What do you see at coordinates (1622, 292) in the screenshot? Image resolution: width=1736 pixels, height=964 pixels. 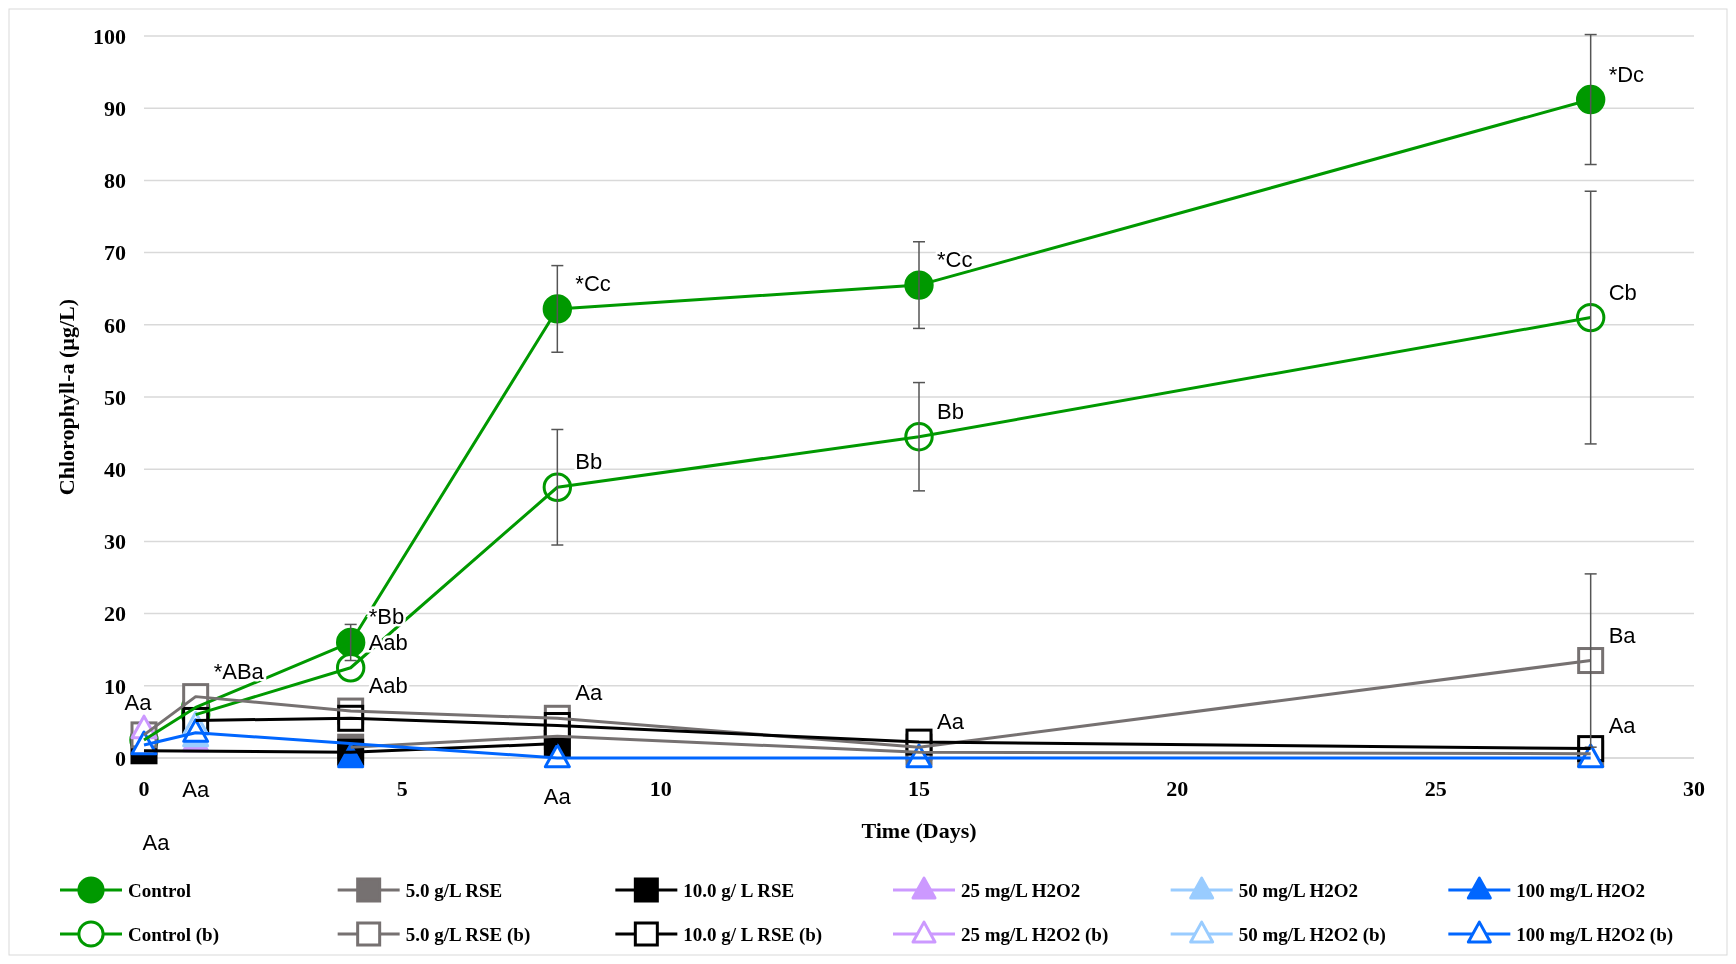 I see `annotation: Cb` at bounding box center [1622, 292].